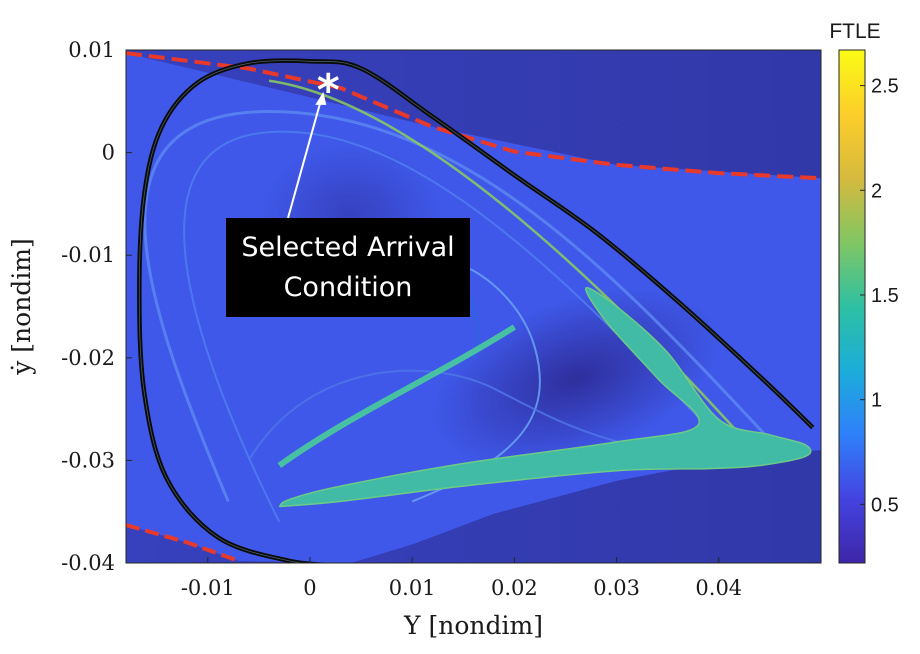 The height and width of the screenshot is (654, 920). Describe the element at coordinates (347, 247) in the screenshot. I see `annotation-text-line: Selected Arrival` at that location.